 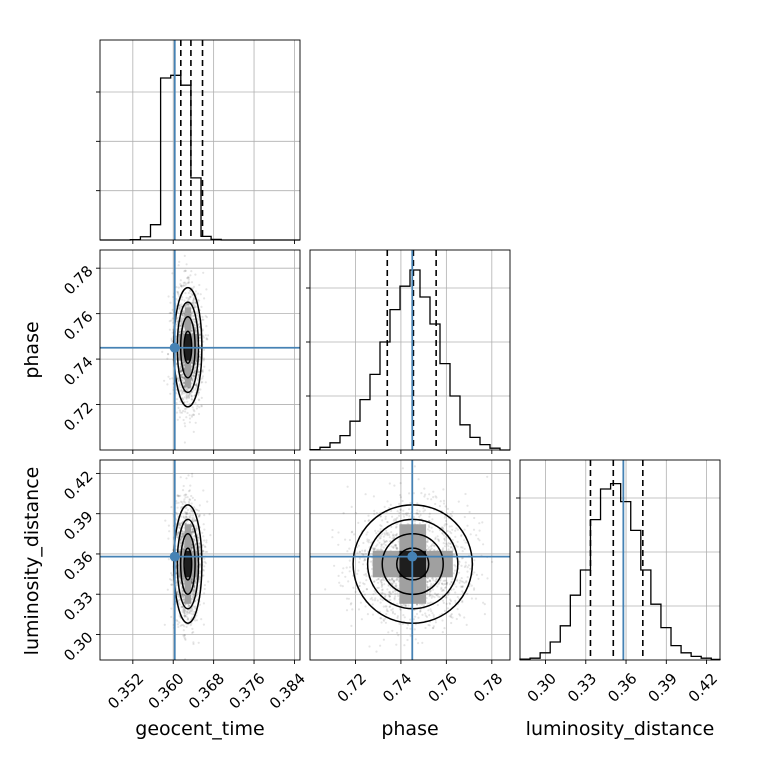 What do you see at coordinates (188, 564) in the screenshot?
I see `density-blocks` at bounding box center [188, 564].